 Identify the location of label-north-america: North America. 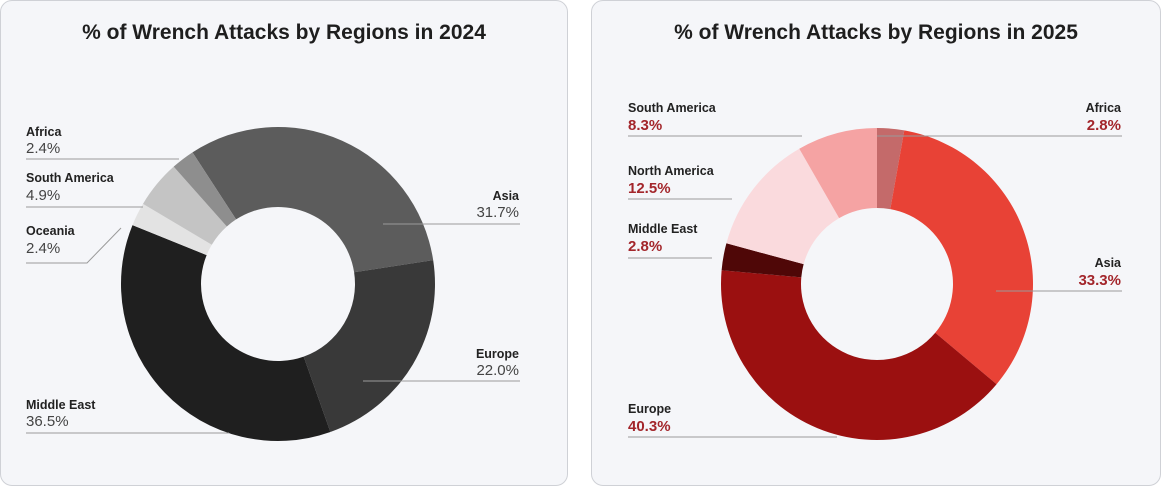
(671, 171).